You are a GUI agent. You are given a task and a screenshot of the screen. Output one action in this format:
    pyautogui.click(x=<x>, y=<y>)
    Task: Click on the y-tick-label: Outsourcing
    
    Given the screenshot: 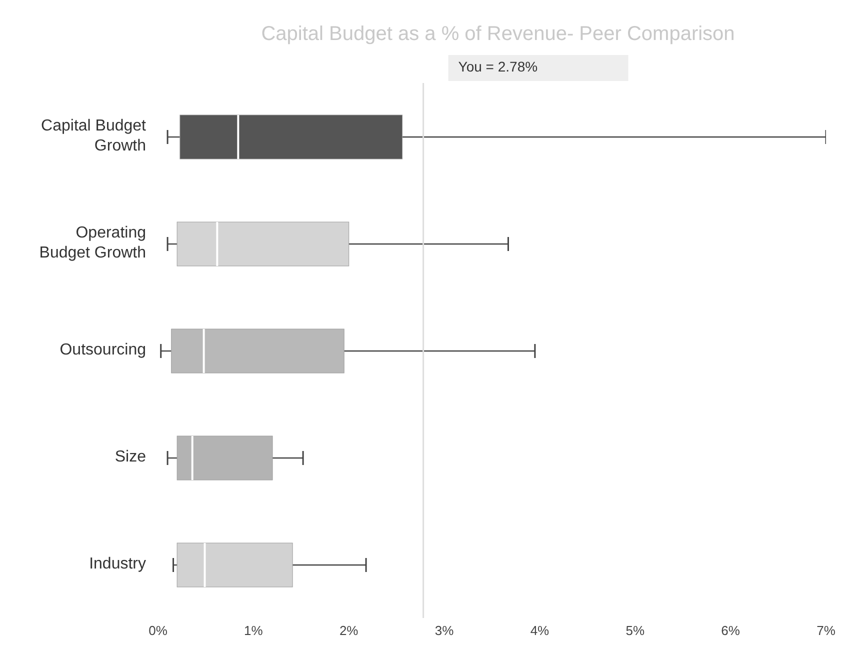 What is the action you would take?
    pyautogui.click(x=103, y=350)
    